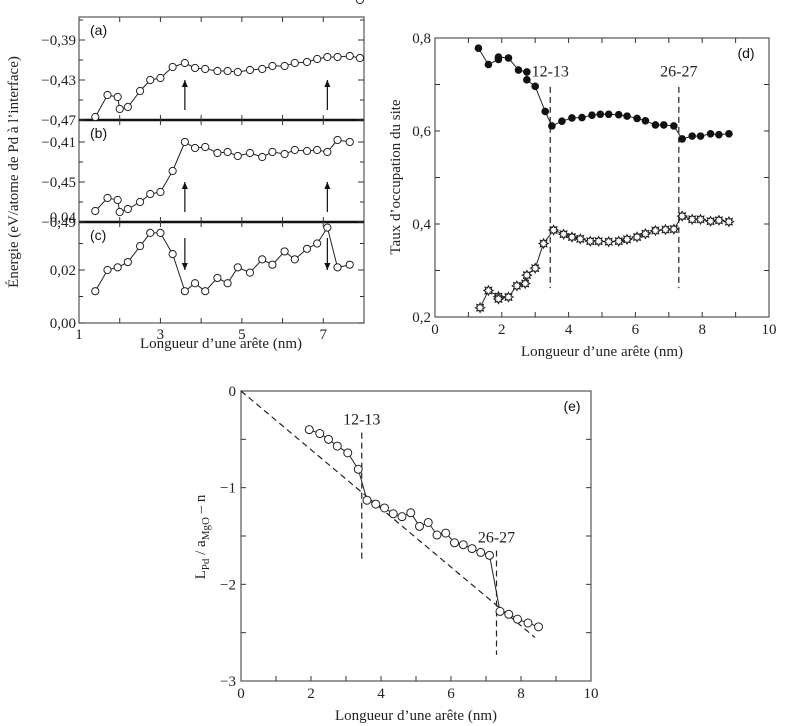 The image size is (806, 726). Describe the element at coordinates (421, 225) in the screenshot. I see `y-tick-label: 0,4` at that location.